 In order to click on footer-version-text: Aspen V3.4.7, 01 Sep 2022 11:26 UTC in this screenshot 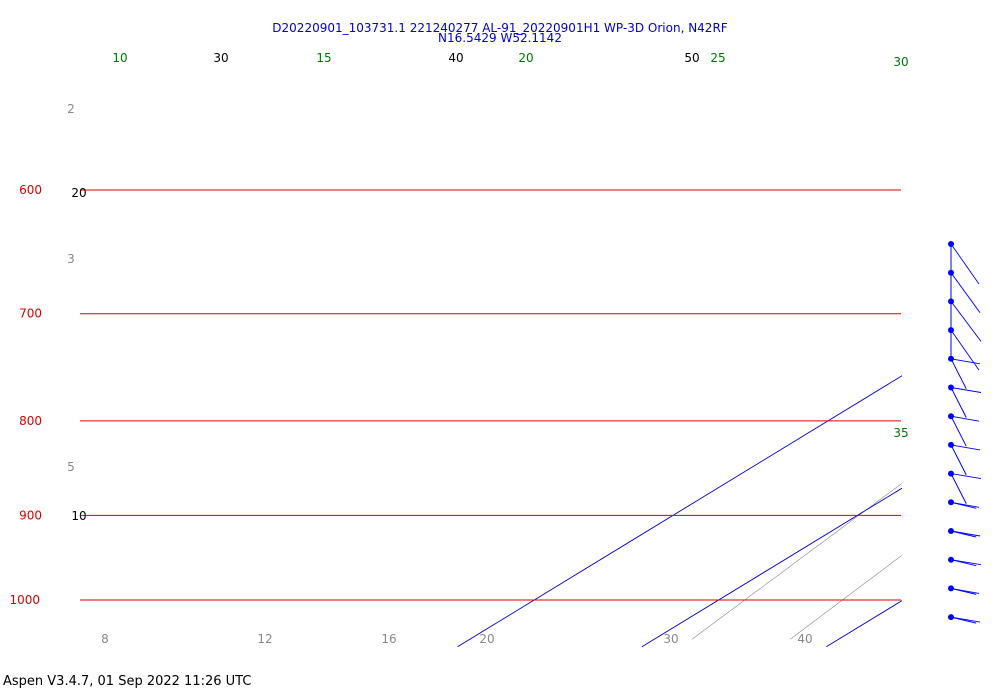, I will do `click(127, 681)`.